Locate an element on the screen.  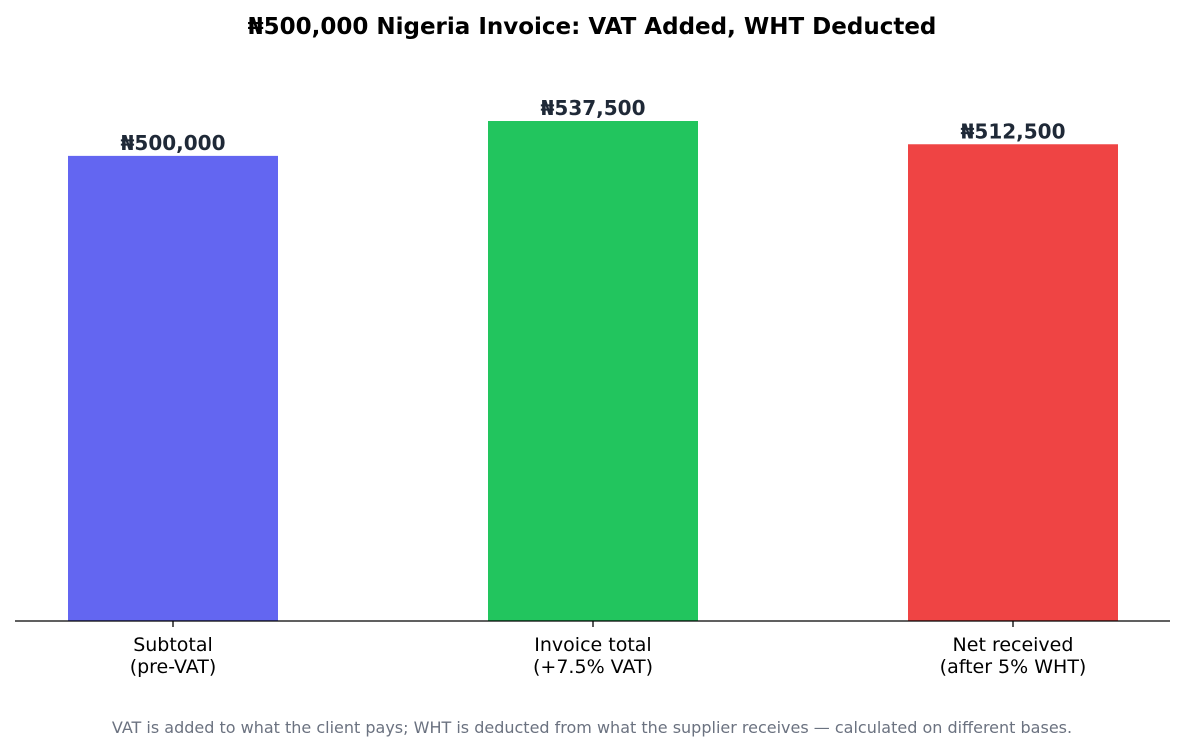
x-tick-label-3-line-2: (after 5% WHT) is located at coordinates (1013, 667).